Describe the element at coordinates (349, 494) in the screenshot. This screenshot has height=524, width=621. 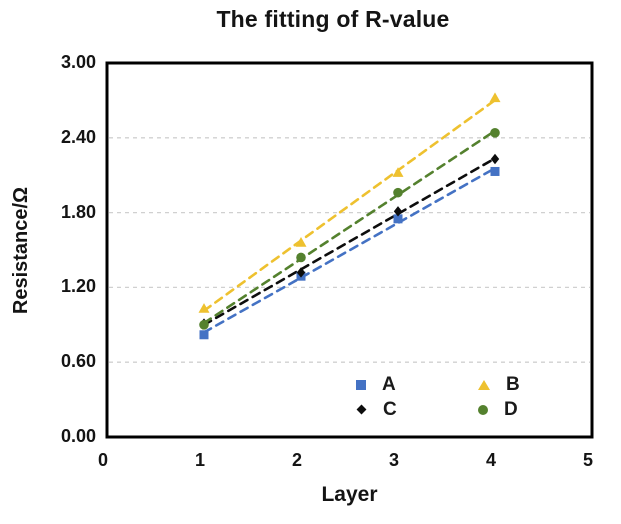
I see `x-axis-title: Layer` at that location.